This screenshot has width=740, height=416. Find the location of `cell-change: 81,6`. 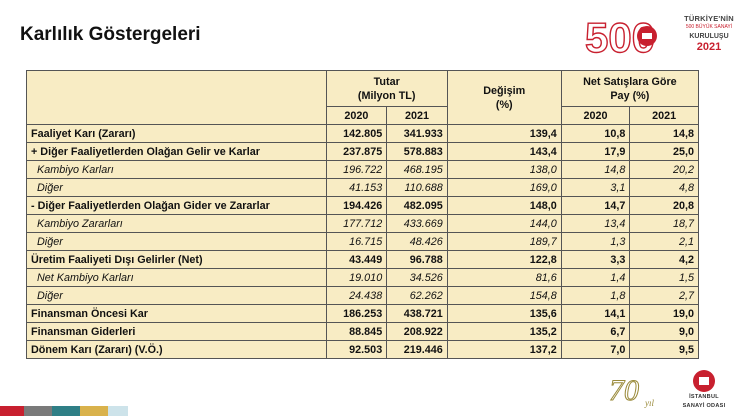

cell-change: 81,6 is located at coordinates (504, 277).